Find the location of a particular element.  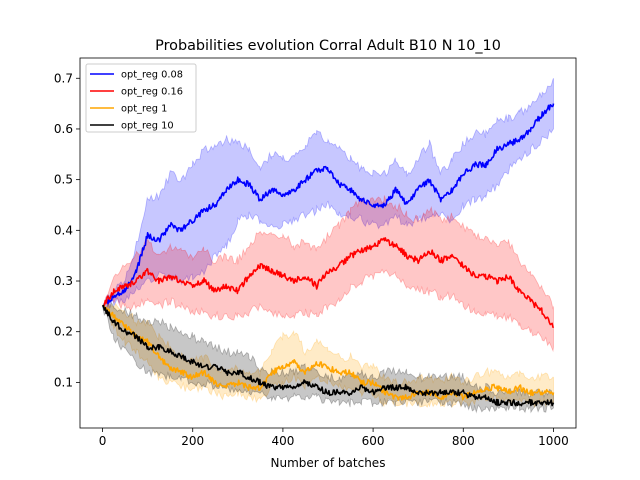

y-tick-label: 0.6 is located at coordinates (63, 129).